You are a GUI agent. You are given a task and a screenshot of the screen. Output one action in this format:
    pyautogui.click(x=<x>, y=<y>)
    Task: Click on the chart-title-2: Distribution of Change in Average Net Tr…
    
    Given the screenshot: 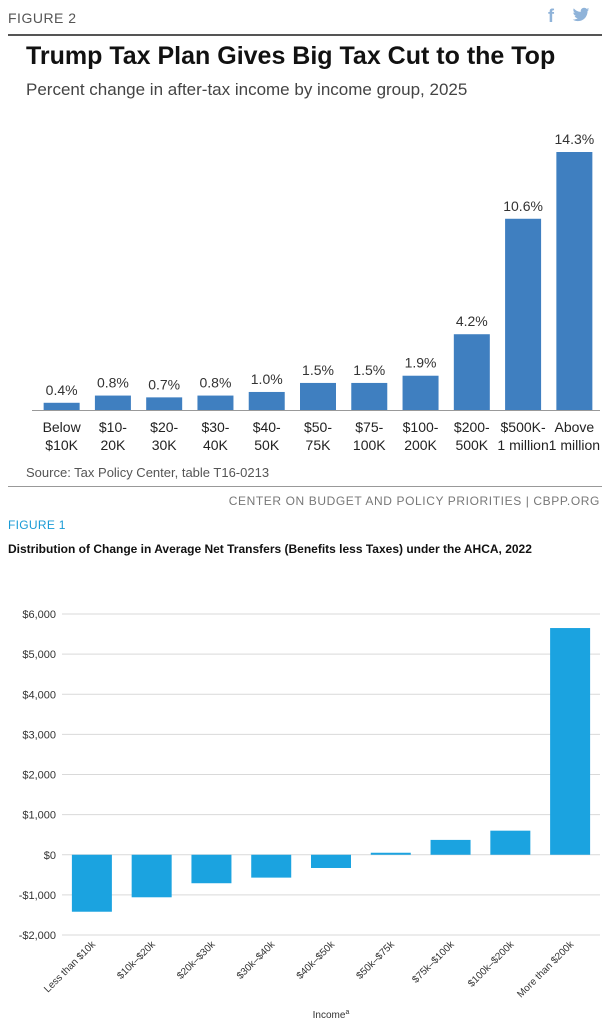 What is the action you would take?
    pyautogui.click(x=270, y=549)
    